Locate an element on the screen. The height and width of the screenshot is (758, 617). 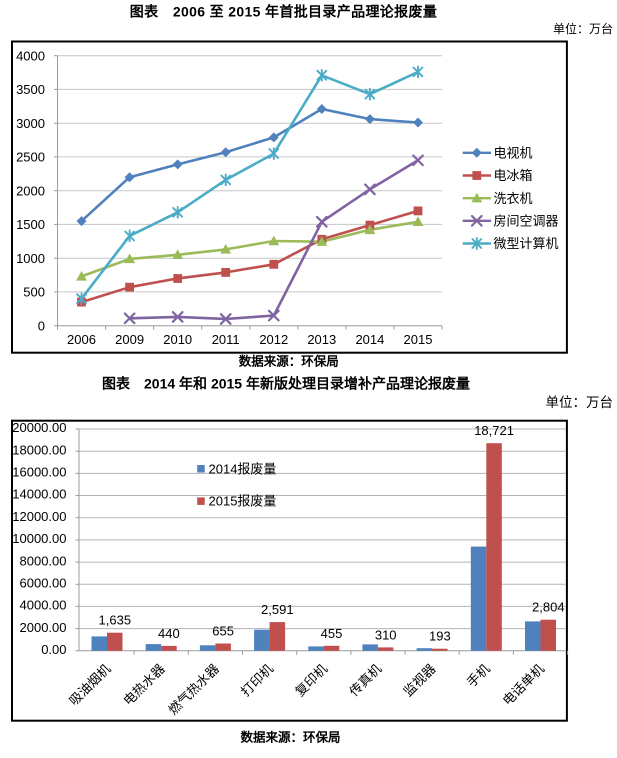
svg-text: 2015报废量 is located at coordinates (243, 501).